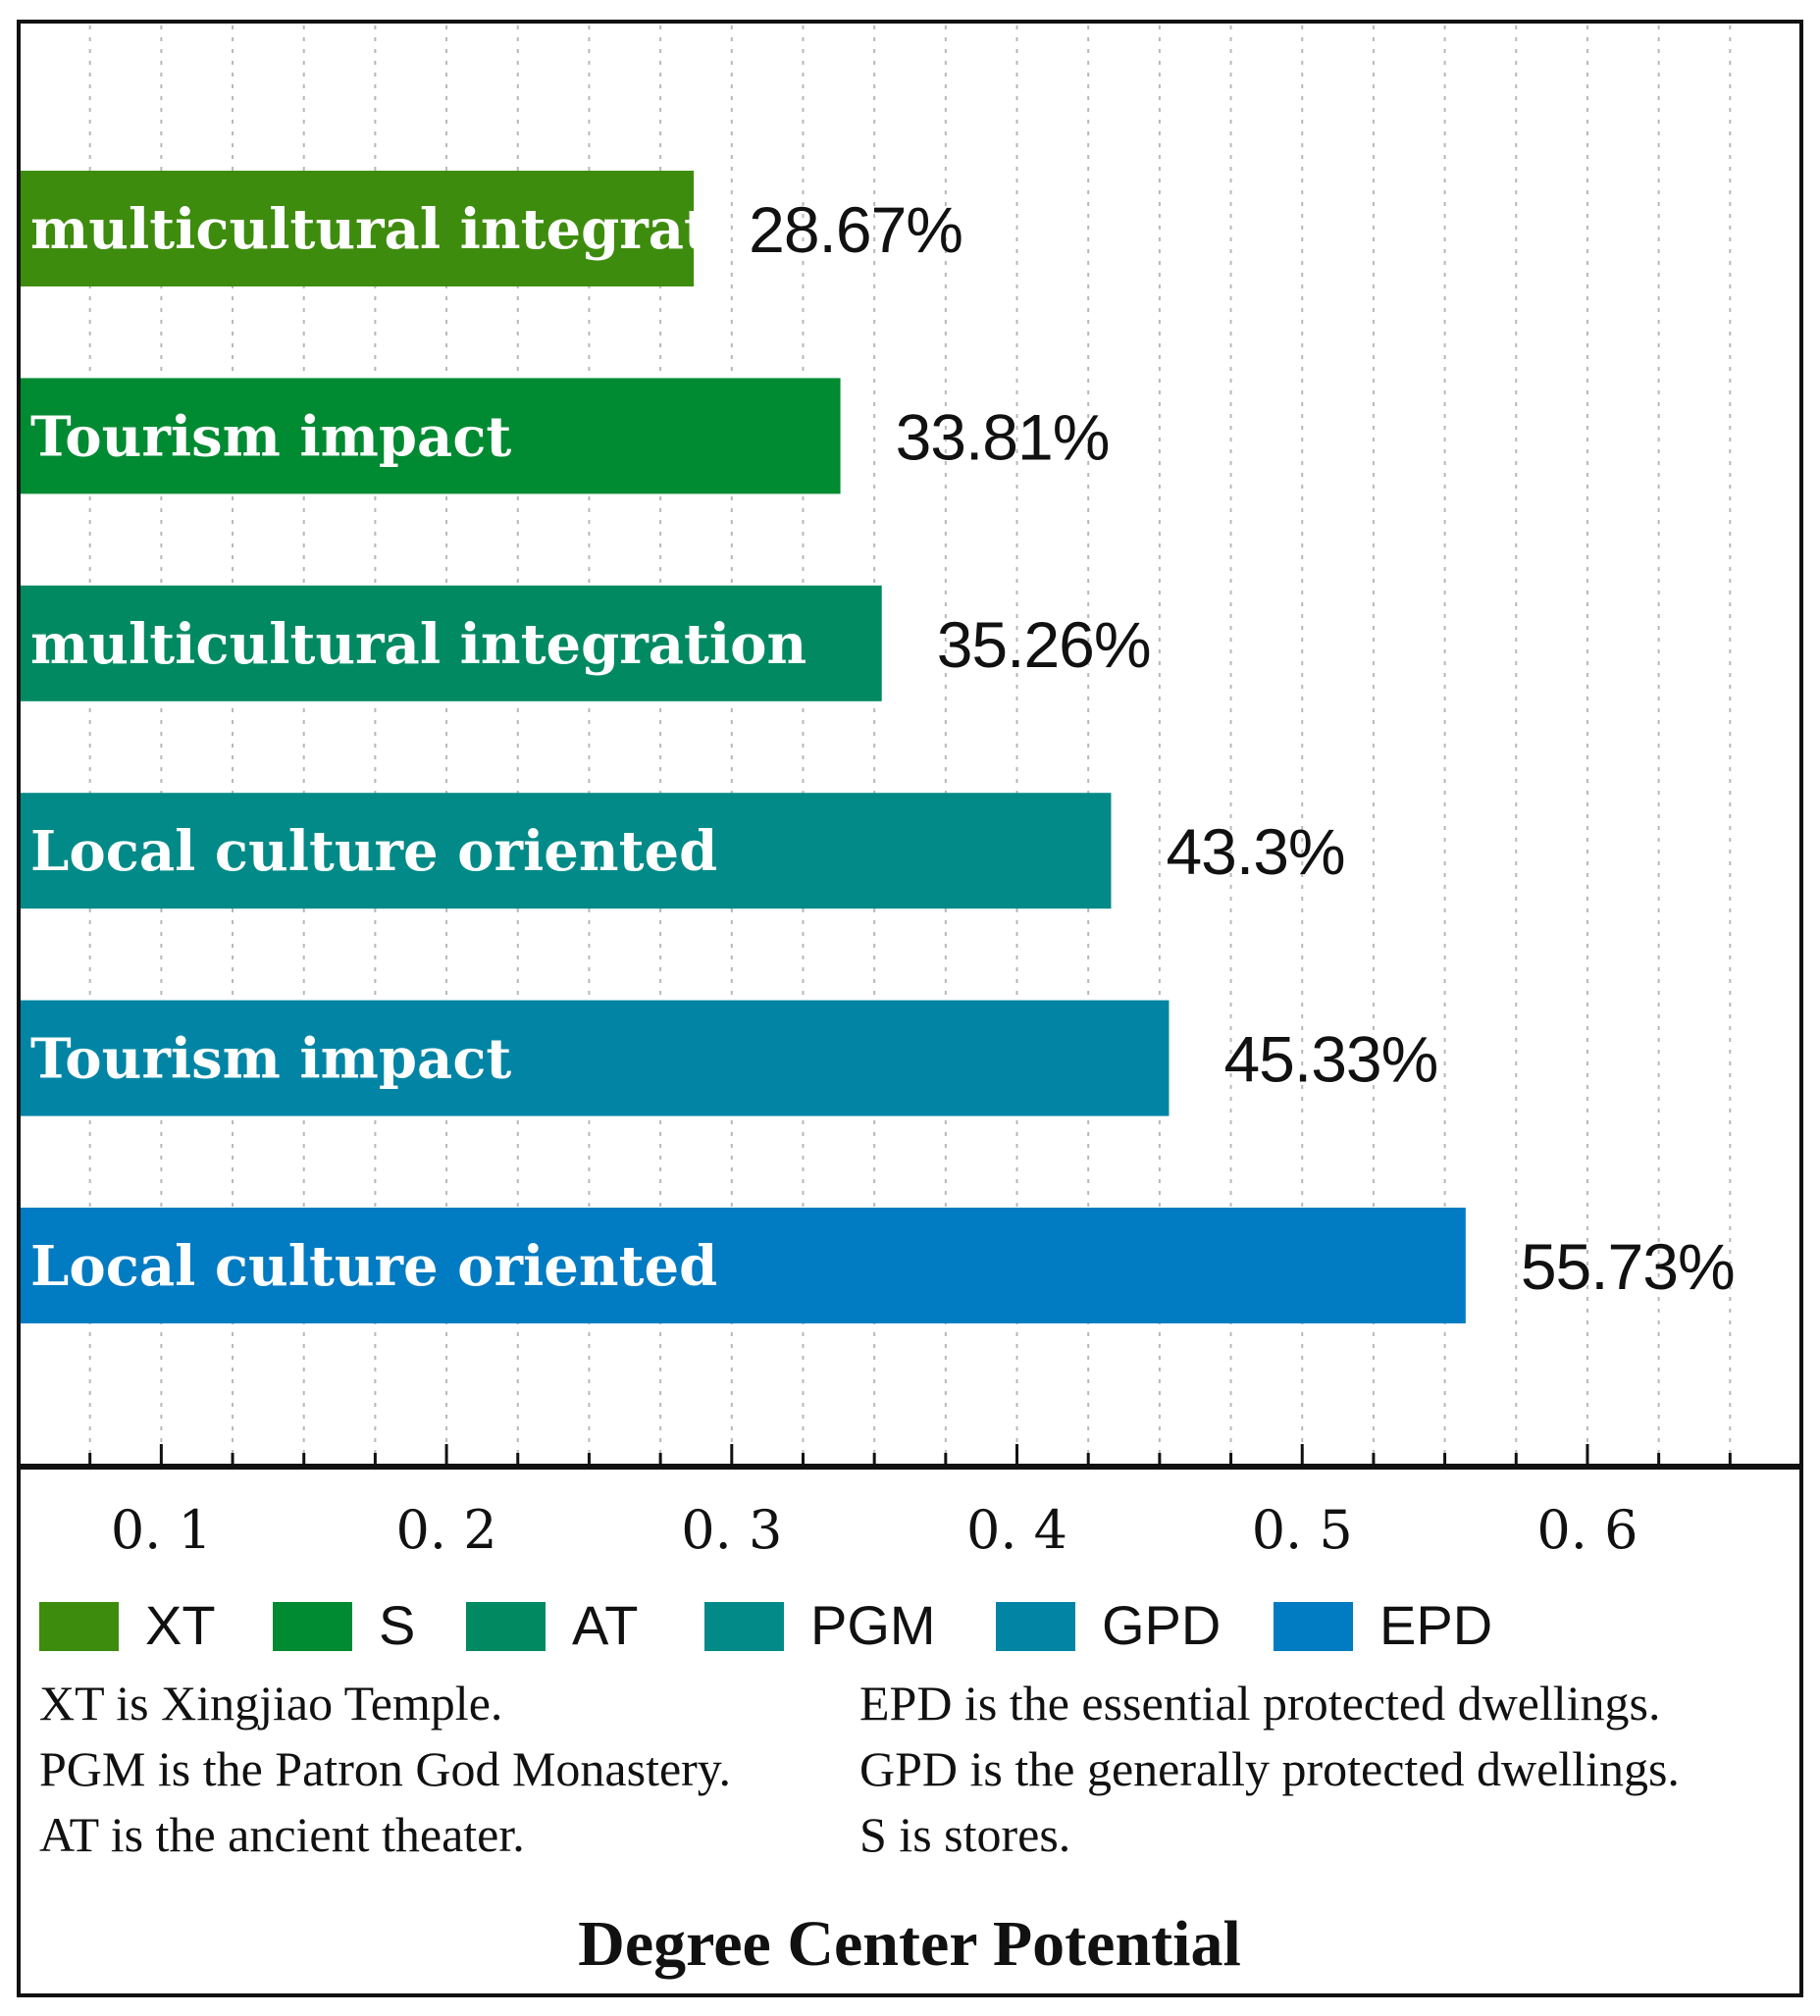 The width and height of the screenshot is (1820, 2016). I want to click on x-tick-label: 0. 3, so click(731, 1530).